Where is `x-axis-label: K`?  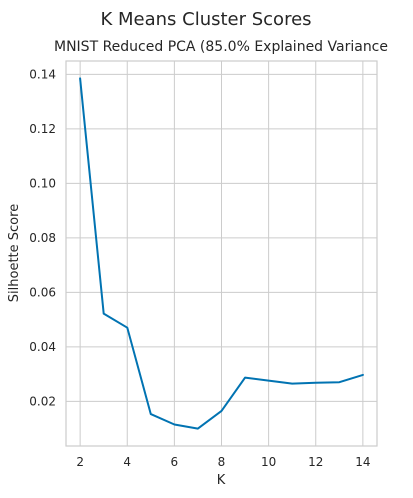 x-axis-label: K is located at coordinates (221, 480).